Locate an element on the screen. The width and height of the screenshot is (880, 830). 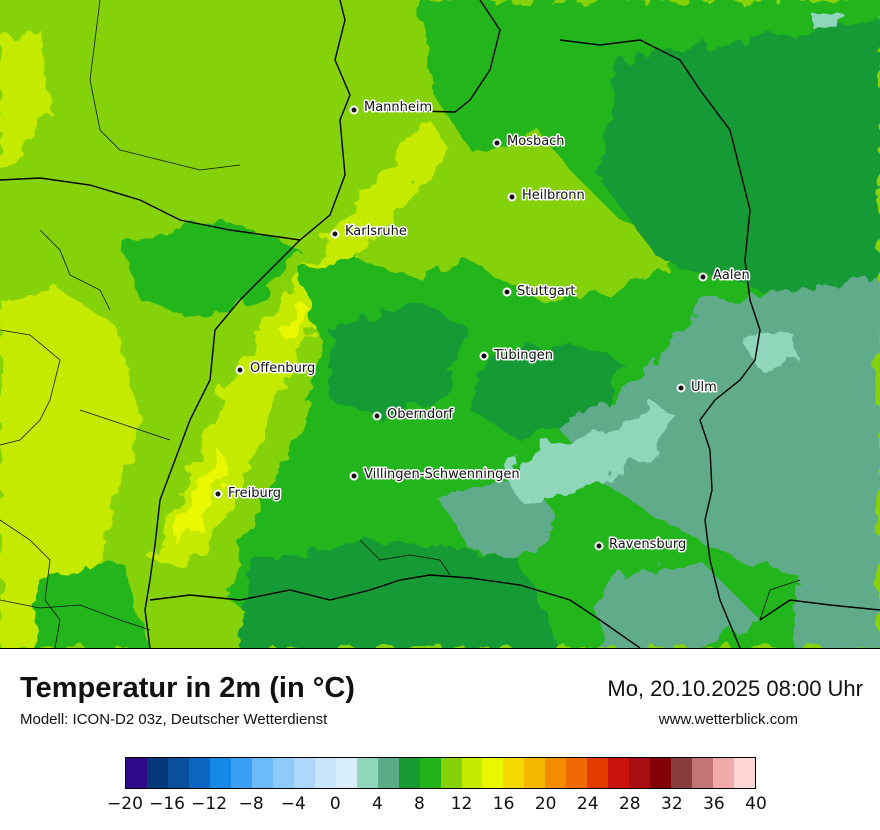
city-marker-stuttgart is located at coordinates (507, 292).